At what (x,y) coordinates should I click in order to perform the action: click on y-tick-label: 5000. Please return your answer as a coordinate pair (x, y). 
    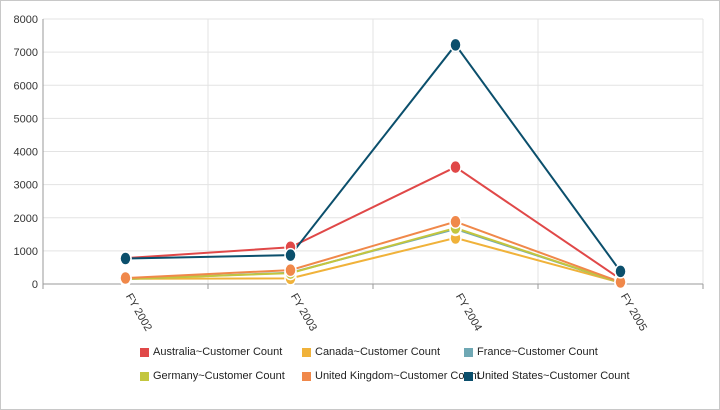
    Looking at the image, I should click on (26, 119).